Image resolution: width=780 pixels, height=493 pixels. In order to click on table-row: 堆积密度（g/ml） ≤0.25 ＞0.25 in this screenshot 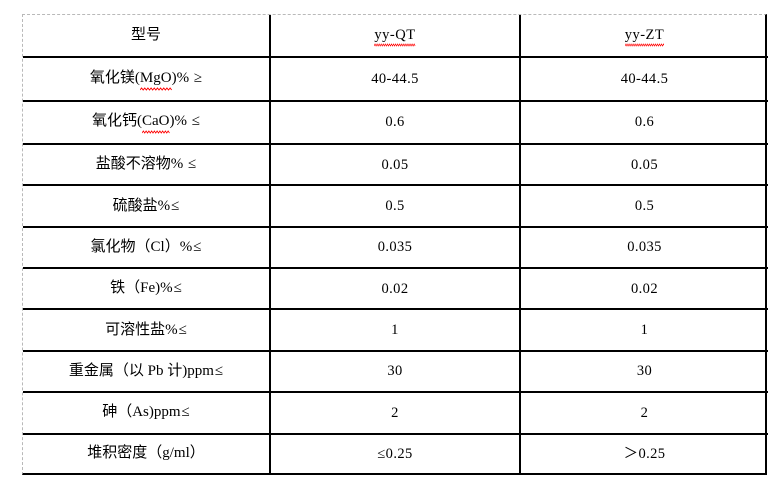, I will do `click(395, 453)`.